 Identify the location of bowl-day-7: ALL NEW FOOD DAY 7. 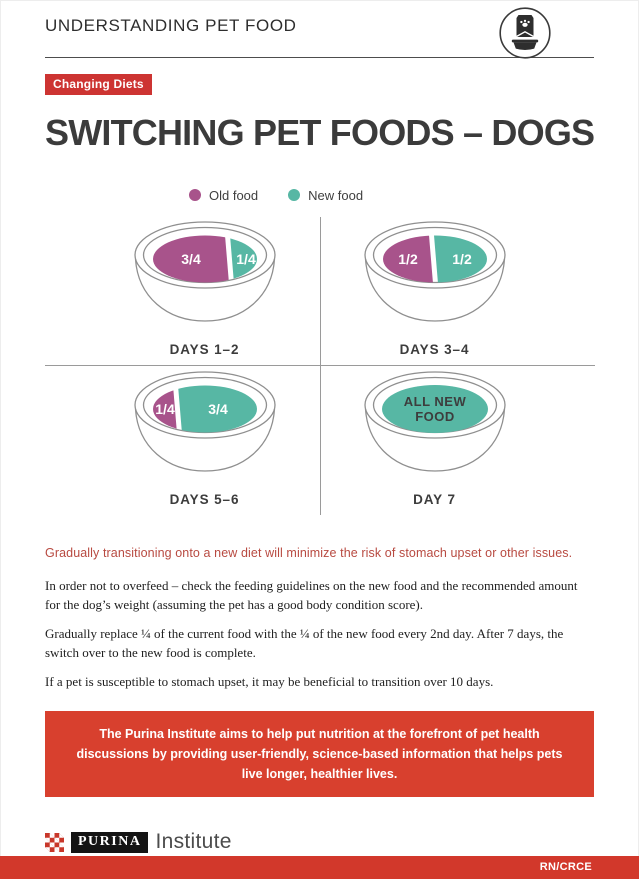
(435, 440).